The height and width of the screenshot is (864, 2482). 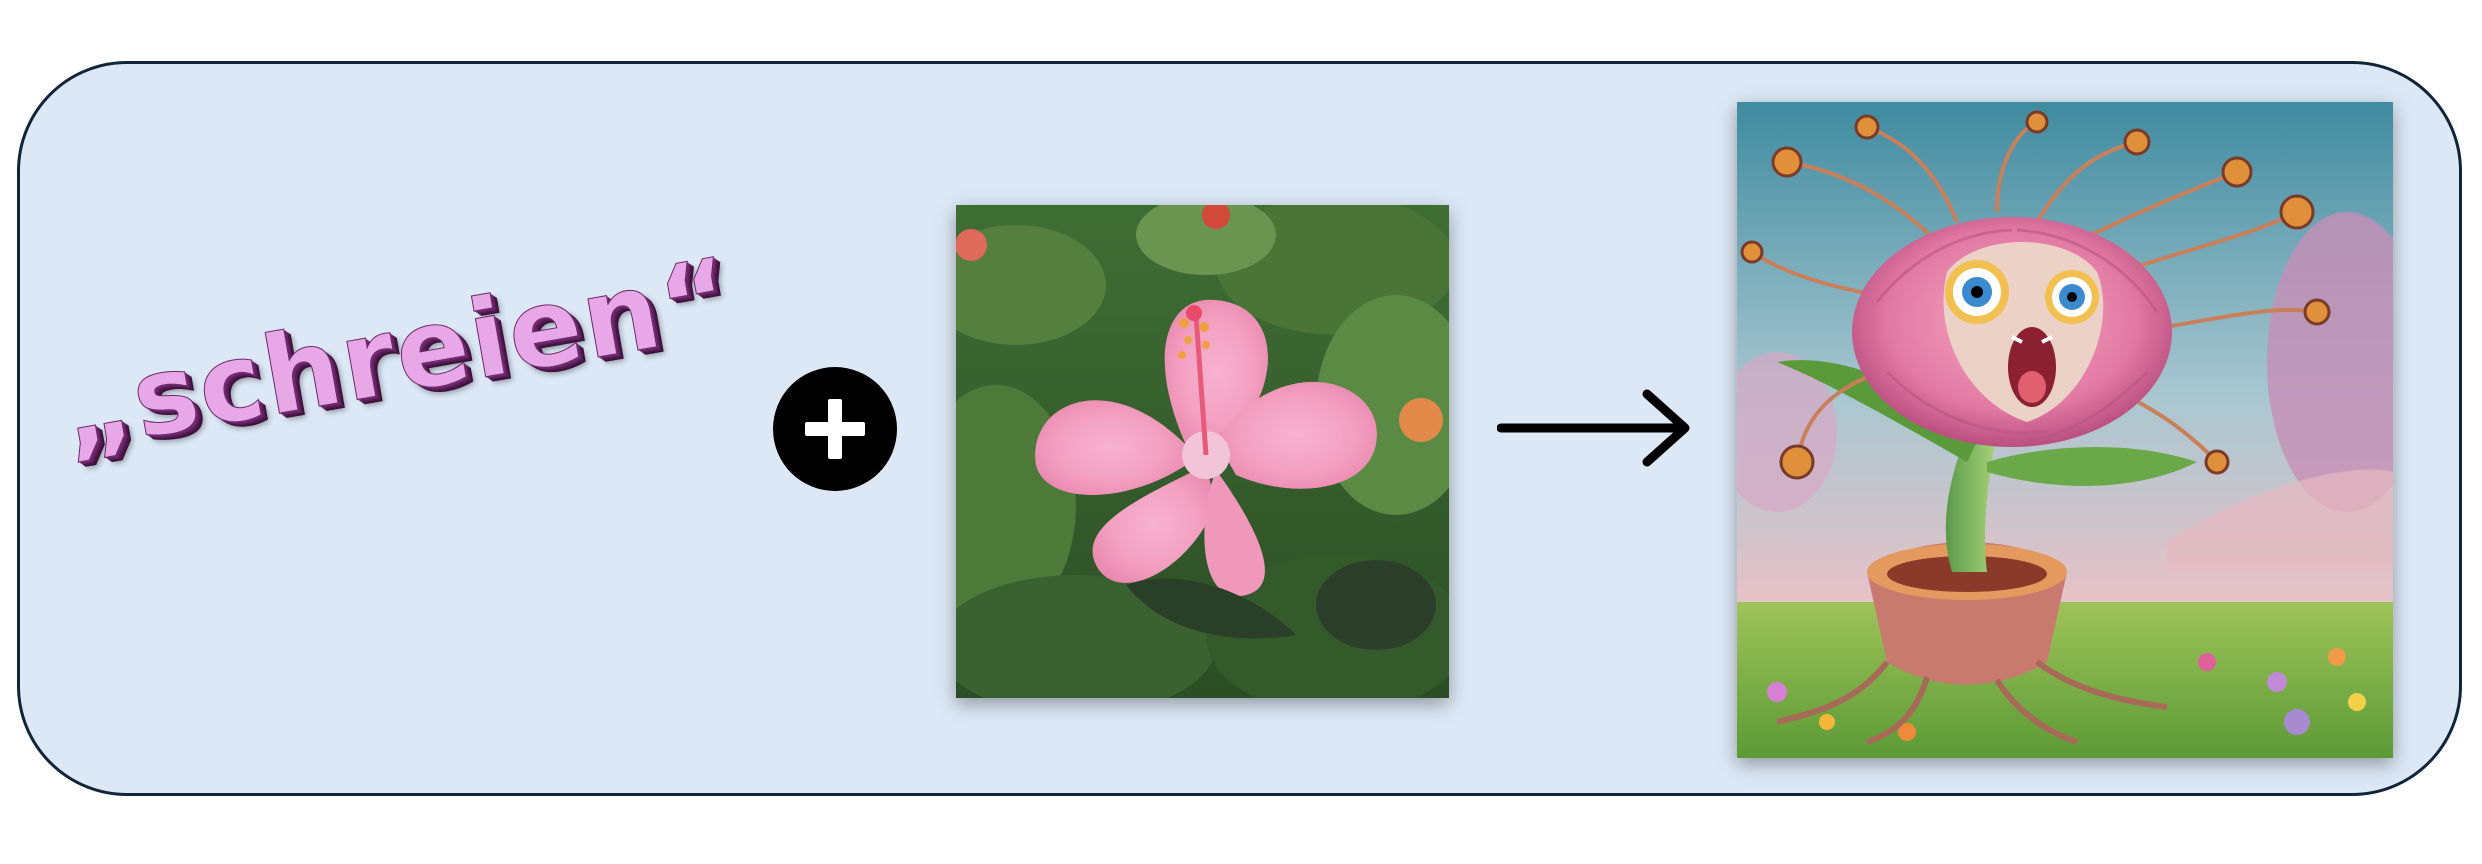 What do you see at coordinates (1202, 451) in the screenshot?
I see `hibiscus-photo` at bounding box center [1202, 451].